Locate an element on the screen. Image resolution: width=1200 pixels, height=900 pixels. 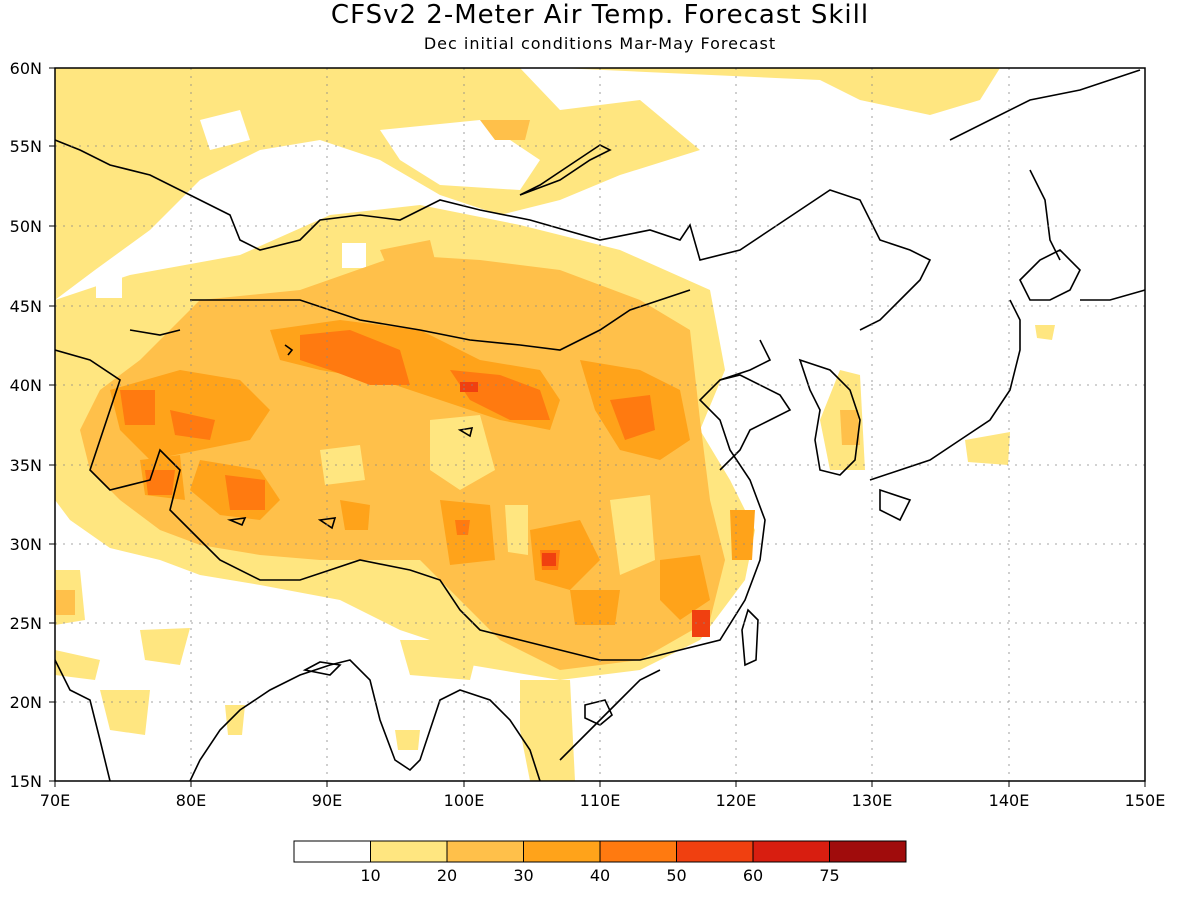
lon-label: 70E is located at coordinates (55, 800).